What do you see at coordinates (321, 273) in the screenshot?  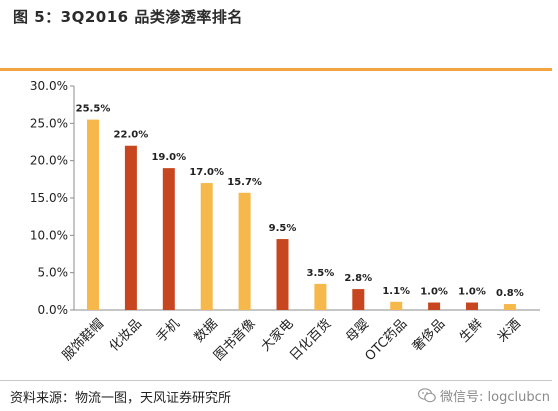 I see `data-label: 3.5%` at bounding box center [321, 273].